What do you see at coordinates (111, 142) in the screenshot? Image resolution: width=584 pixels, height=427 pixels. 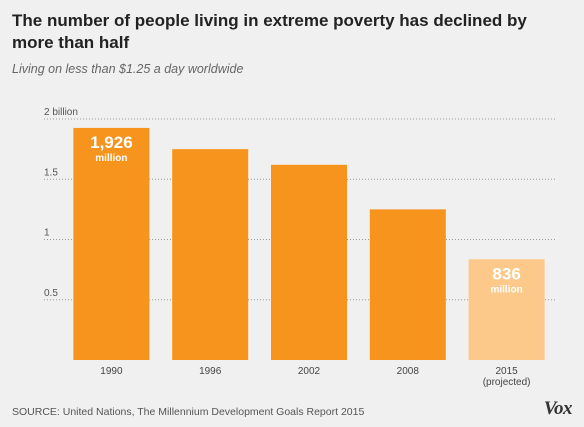 I see `data-label-value: 1,926` at bounding box center [111, 142].